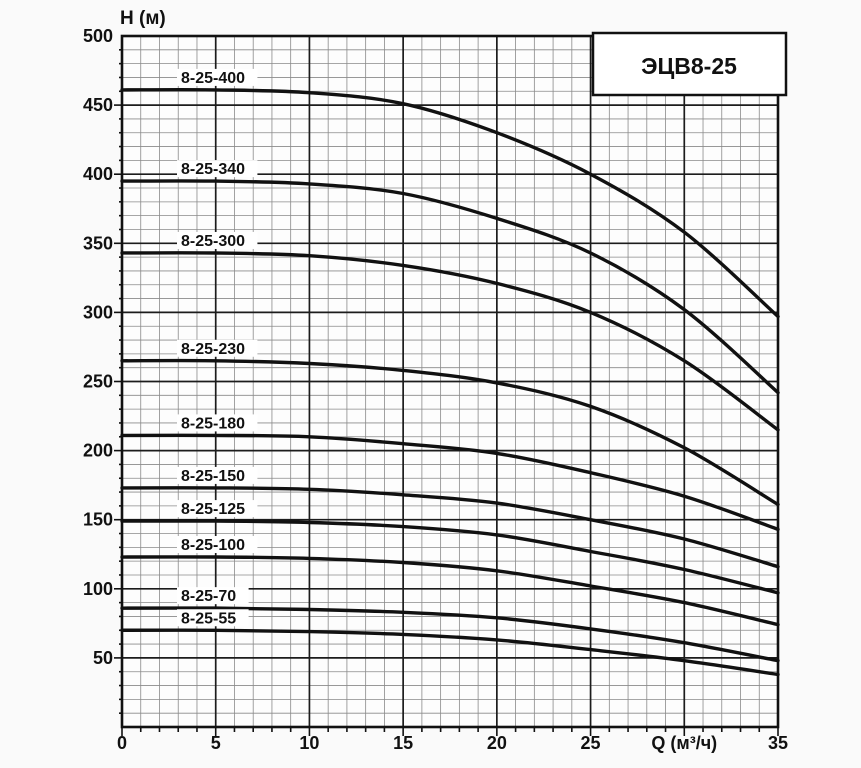  Describe the element at coordinates (213, 476) in the screenshot. I see `curve-label-8-25-150: 8-25-150` at that location.